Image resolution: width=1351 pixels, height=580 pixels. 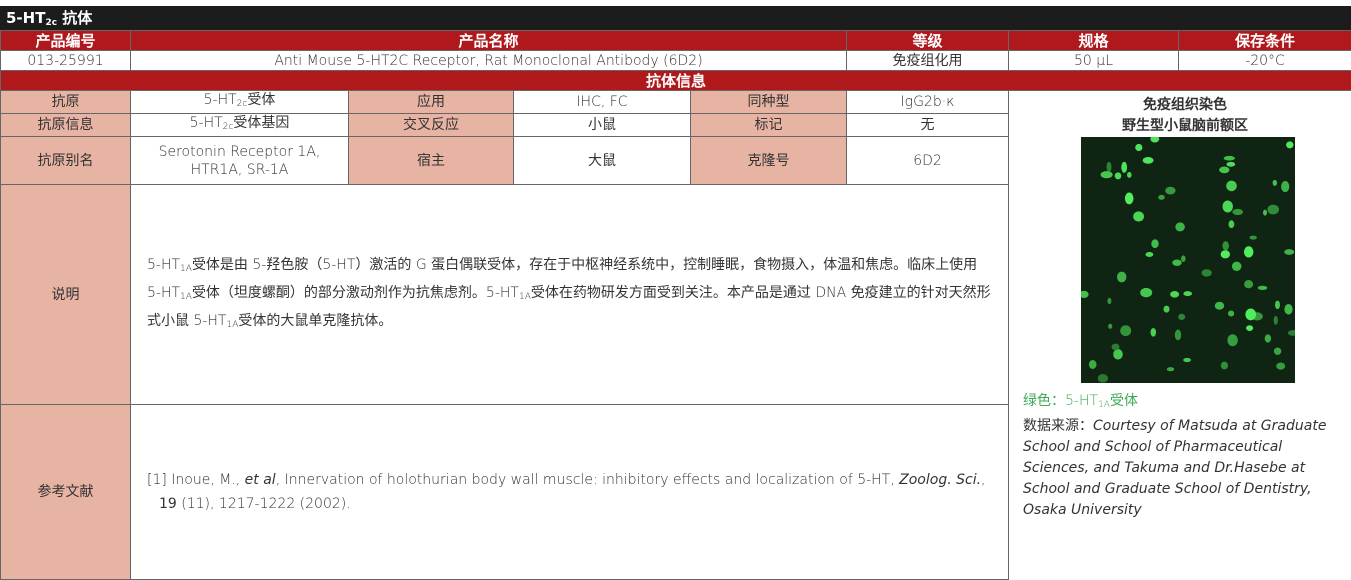 What do you see at coordinates (261, 123) in the screenshot?
I see `text-run: 受体基因` at bounding box center [261, 123].